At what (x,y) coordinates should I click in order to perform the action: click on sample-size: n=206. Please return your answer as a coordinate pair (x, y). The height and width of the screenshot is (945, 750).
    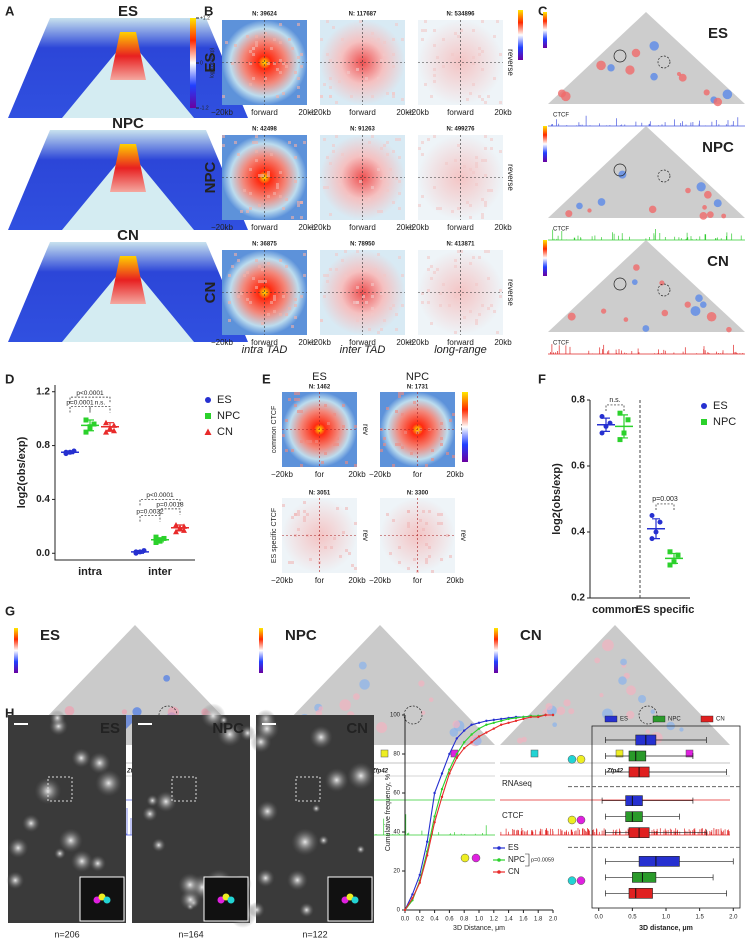
    Looking at the image, I should click on (66, 934).